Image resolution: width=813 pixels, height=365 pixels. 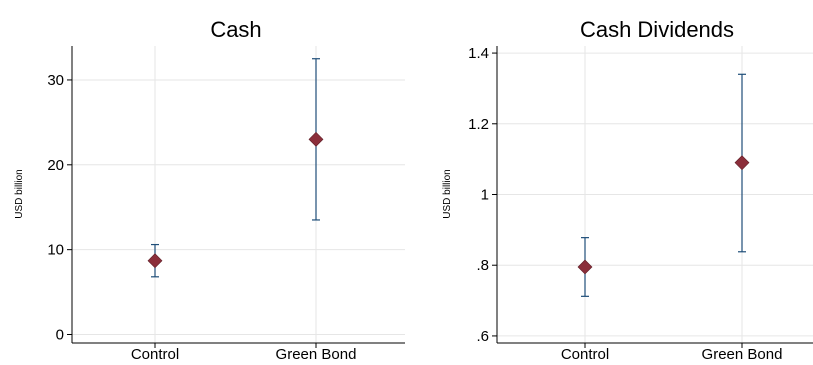 What do you see at coordinates (482, 336) in the screenshot?
I see `y-tick-label: .6` at bounding box center [482, 336].